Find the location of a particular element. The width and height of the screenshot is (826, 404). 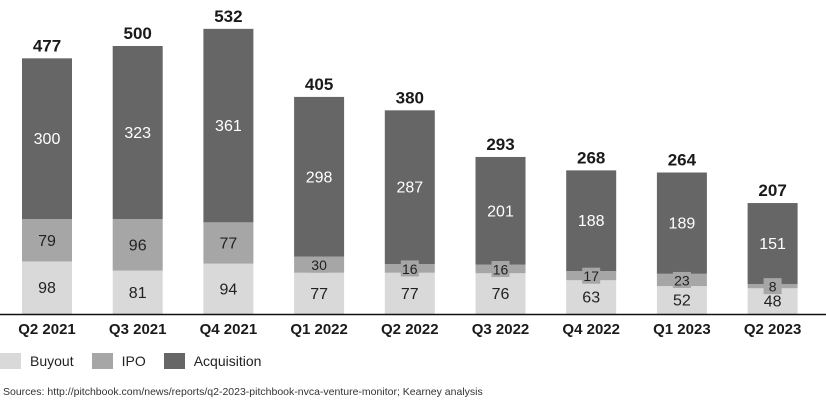

segment-label-acquisition: 188 is located at coordinates (591, 221).